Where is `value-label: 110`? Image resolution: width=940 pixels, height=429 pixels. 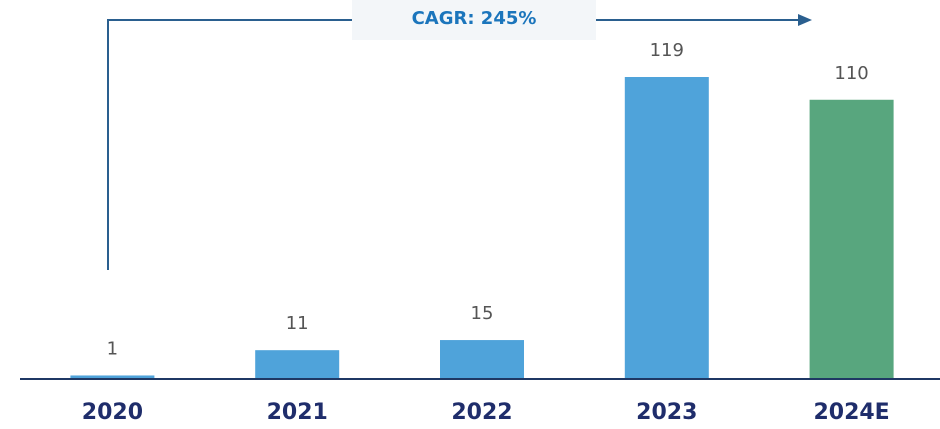 value-label: 110 is located at coordinates (851, 73).